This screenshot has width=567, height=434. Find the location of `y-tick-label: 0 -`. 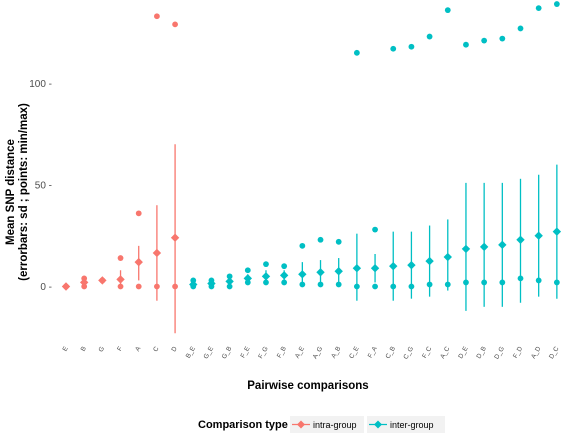

y-tick-label: 0 - is located at coordinates (46, 287).